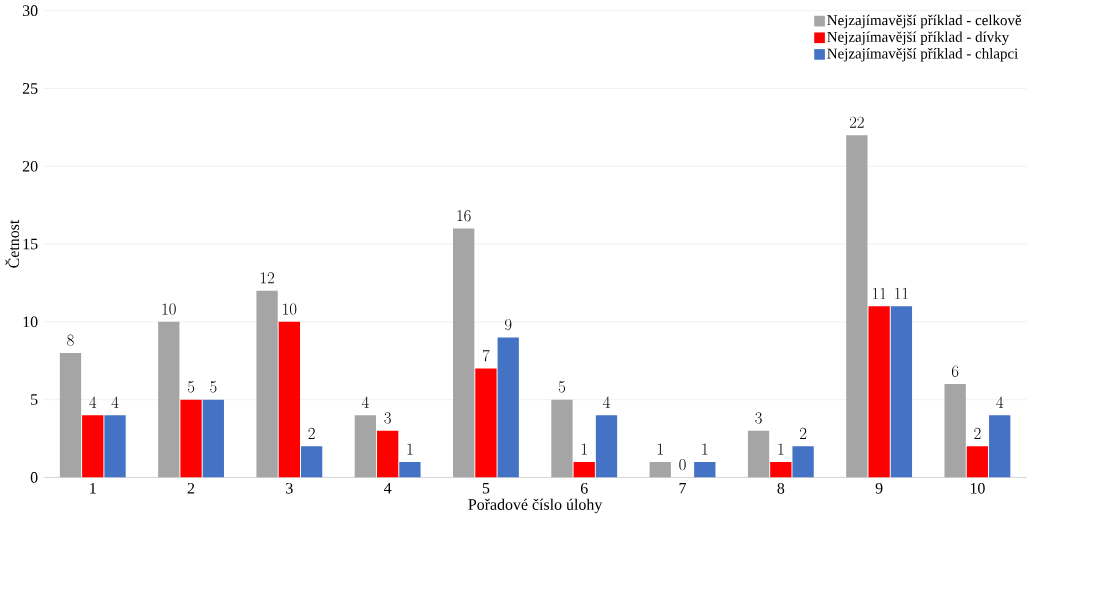 The width and height of the screenshot is (1115, 599). What do you see at coordinates (93, 488) in the screenshot?
I see `x-tick-label: 1` at bounding box center [93, 488].